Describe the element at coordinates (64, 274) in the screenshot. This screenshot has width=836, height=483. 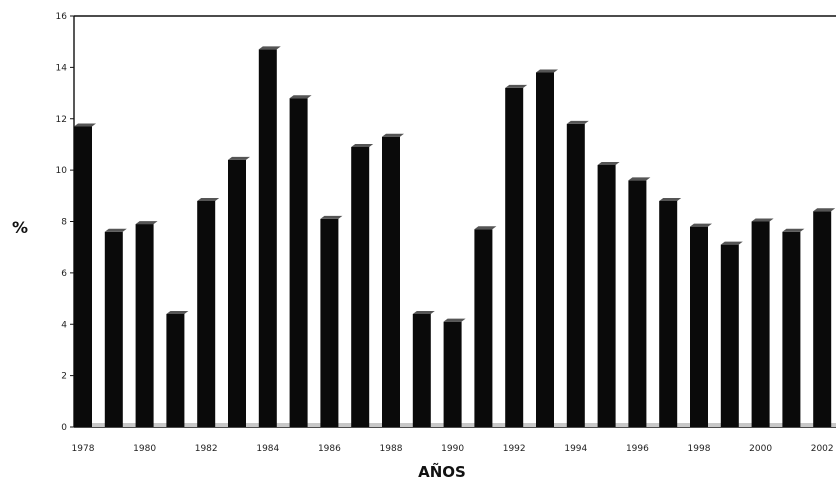
I see `y-tick-label: 6` at that location.